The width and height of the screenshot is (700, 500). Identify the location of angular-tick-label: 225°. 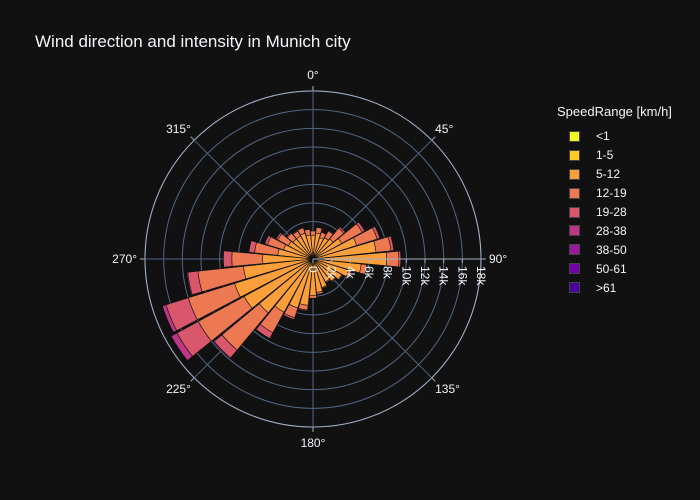
(178, 389).